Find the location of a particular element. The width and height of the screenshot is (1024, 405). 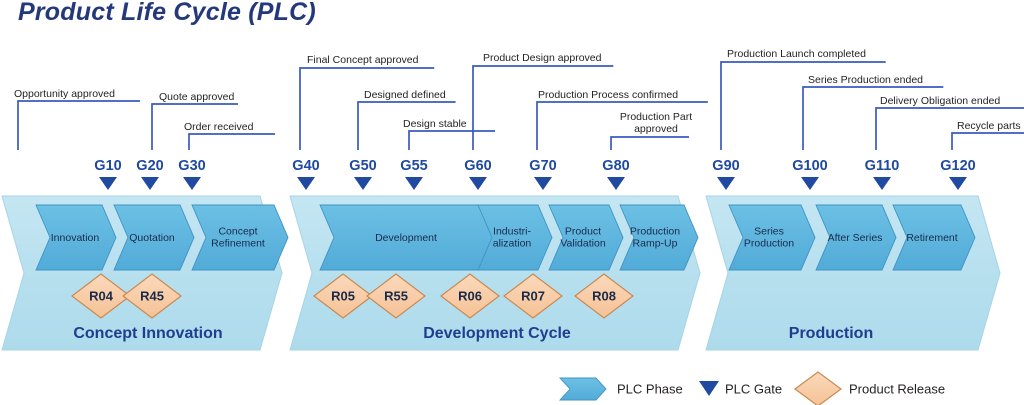

callout-label-G40: Final Concept approved is located at coordinates (363, 60).